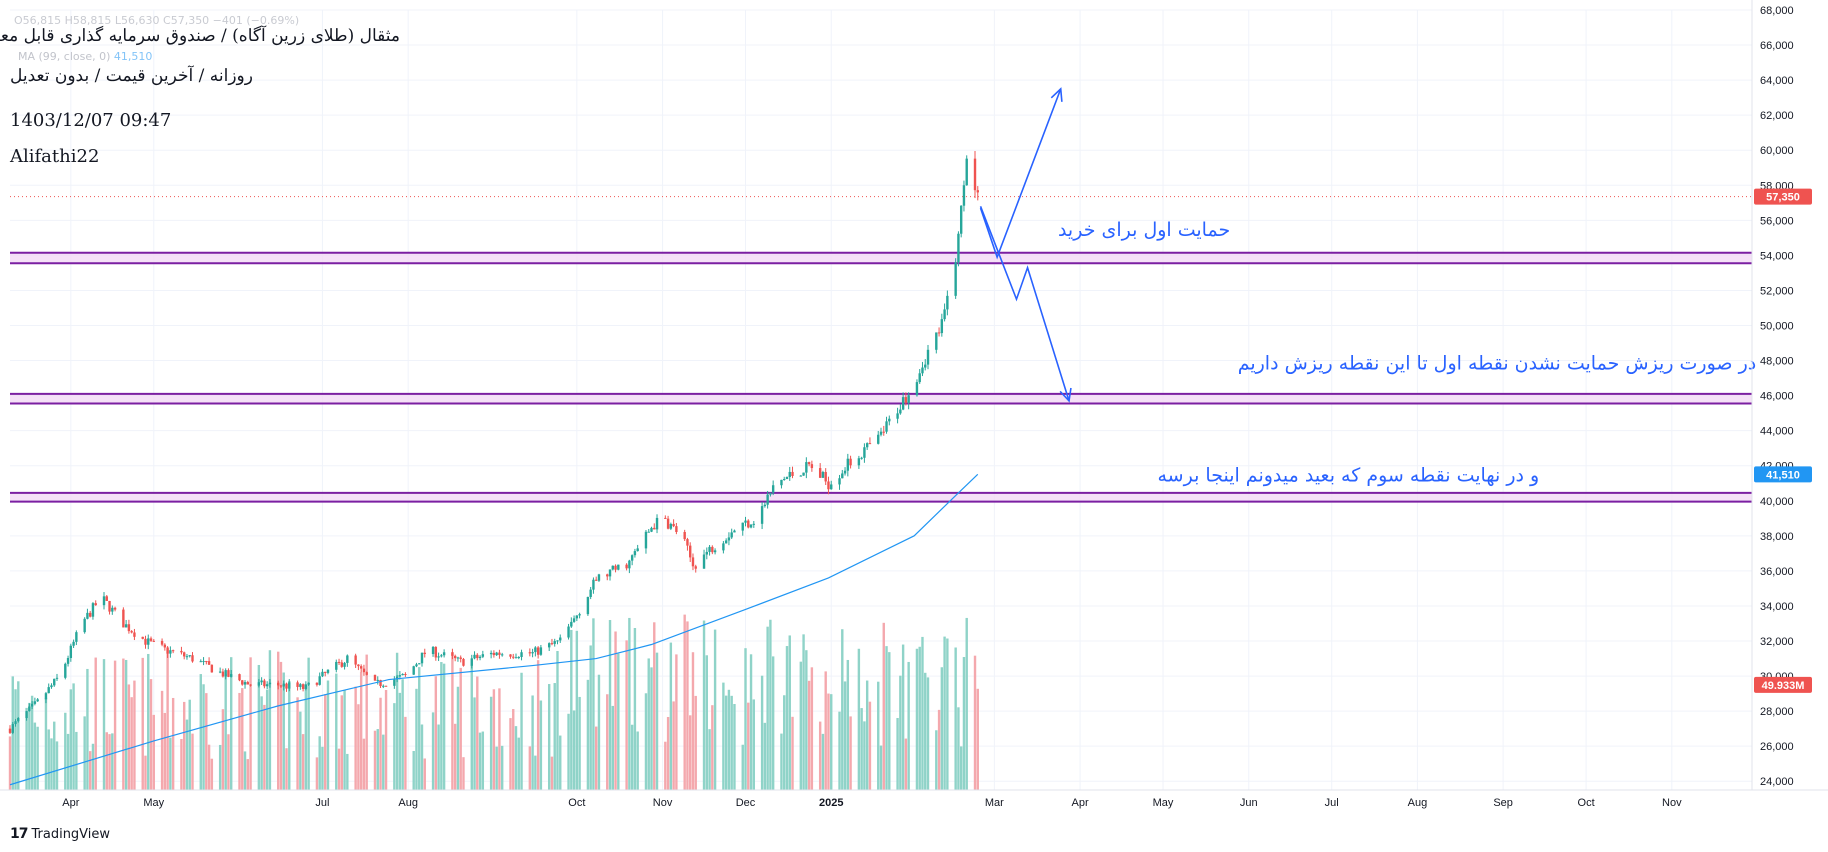 This screenshot has width=1828, height=852. What do you see at coordinates (1672, 803) in the screenshot?
I see `x-tick-label: Nov` at bounding box center [1672, 803].